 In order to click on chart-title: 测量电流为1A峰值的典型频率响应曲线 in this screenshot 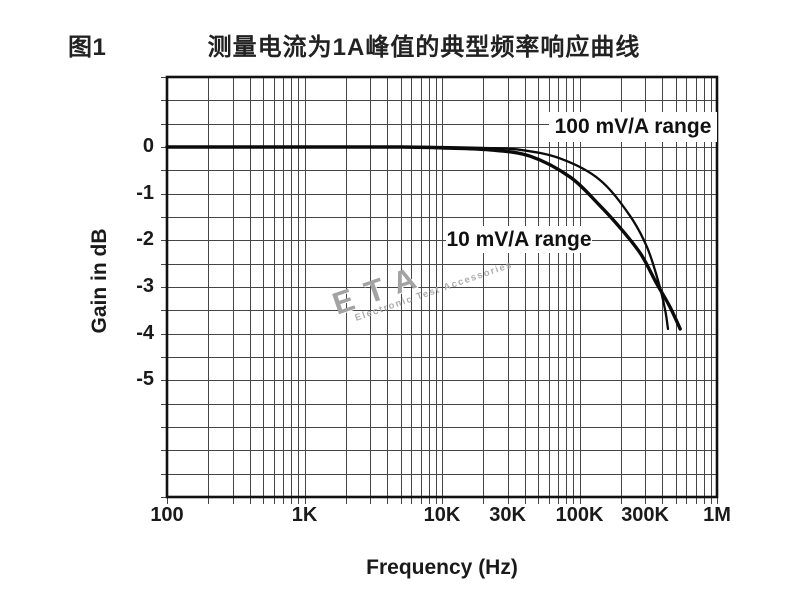, I will do `click(424, 47)`.